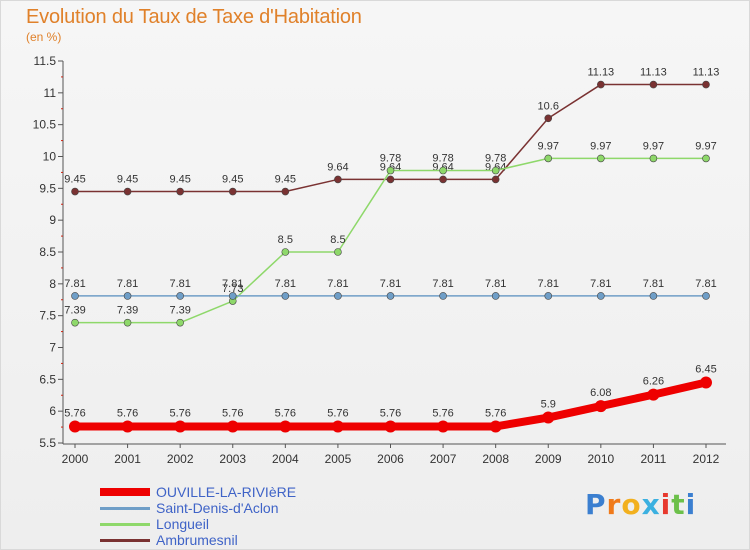 The width and height of the screenshot is (750, 550). I want to click on y-tick-label: 8.5, so click(47, 252).